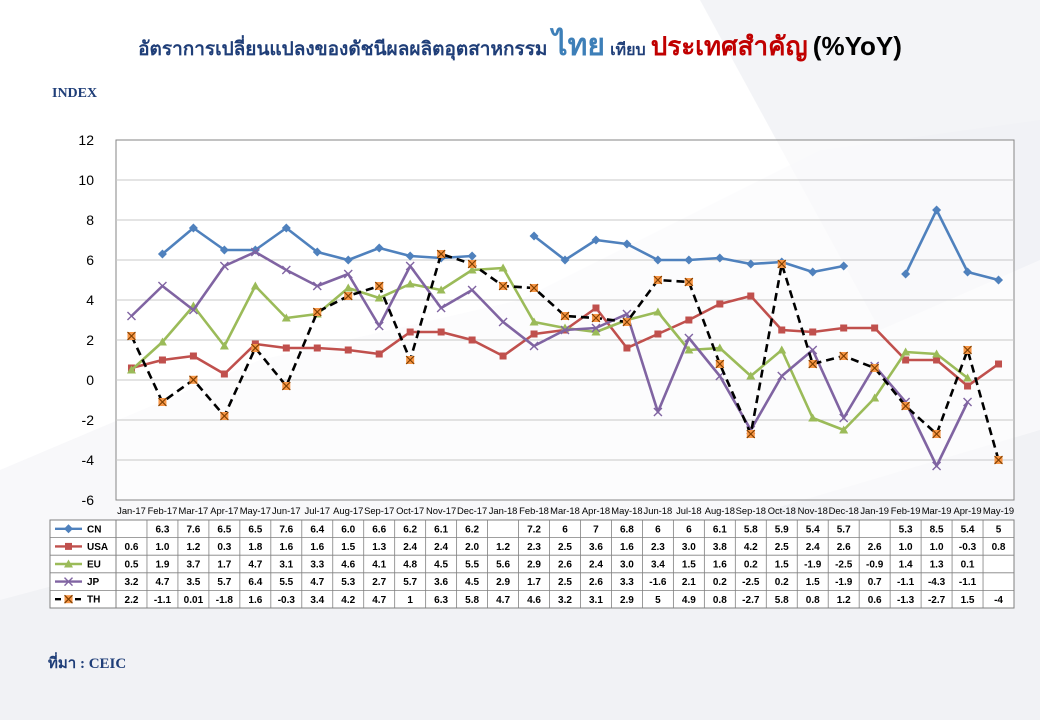 The image size is (1040, 720). Describe the element at coordinates (224, 510) in the screenshot. I see `x-tick-label: Apr-17` at that location.